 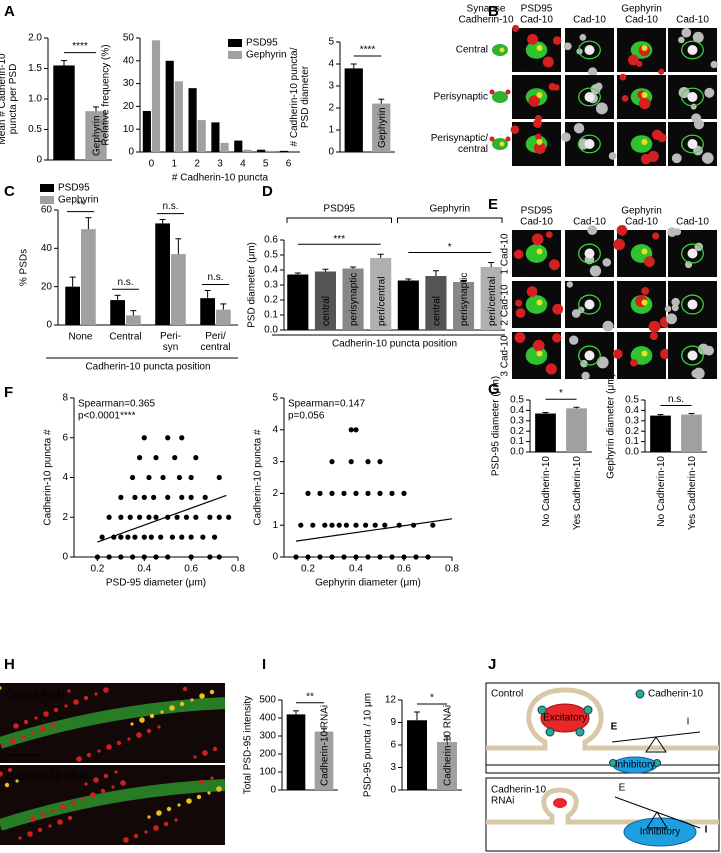 What do you see at coordinates (602, 719) in the screenshot?
I see `neuron-membrane` at bounding box center [602, 719].